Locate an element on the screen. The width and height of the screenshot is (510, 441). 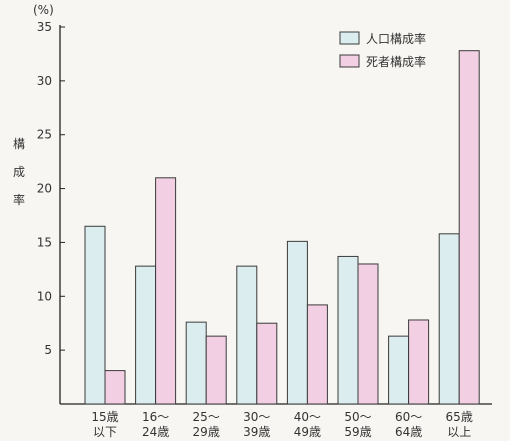
y-unit-label: (%) is located at coordinates (43, 10).